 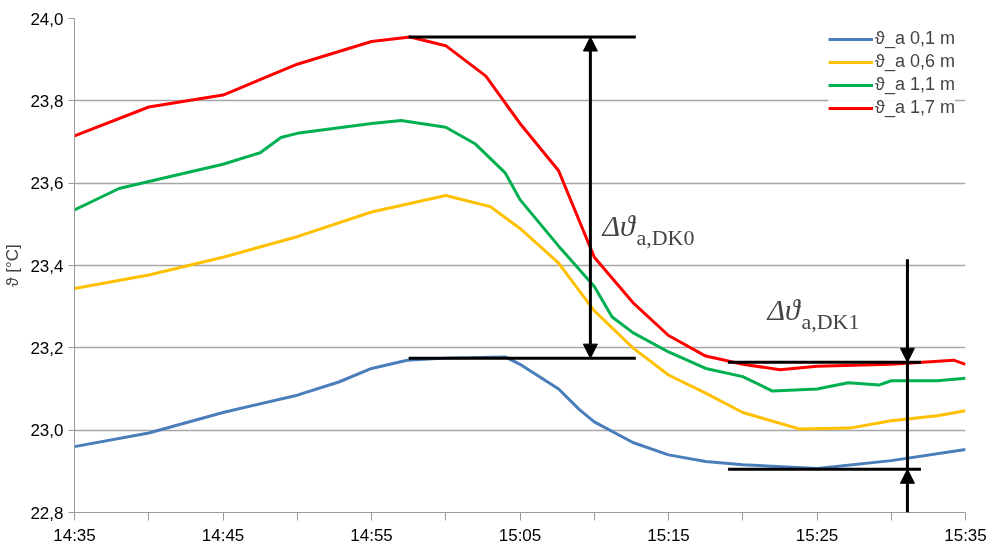 What do you see at coordinates (371, 535) in the screenshot?
I see `x-tick-label: 14:55` at bounding box center [371, 535].